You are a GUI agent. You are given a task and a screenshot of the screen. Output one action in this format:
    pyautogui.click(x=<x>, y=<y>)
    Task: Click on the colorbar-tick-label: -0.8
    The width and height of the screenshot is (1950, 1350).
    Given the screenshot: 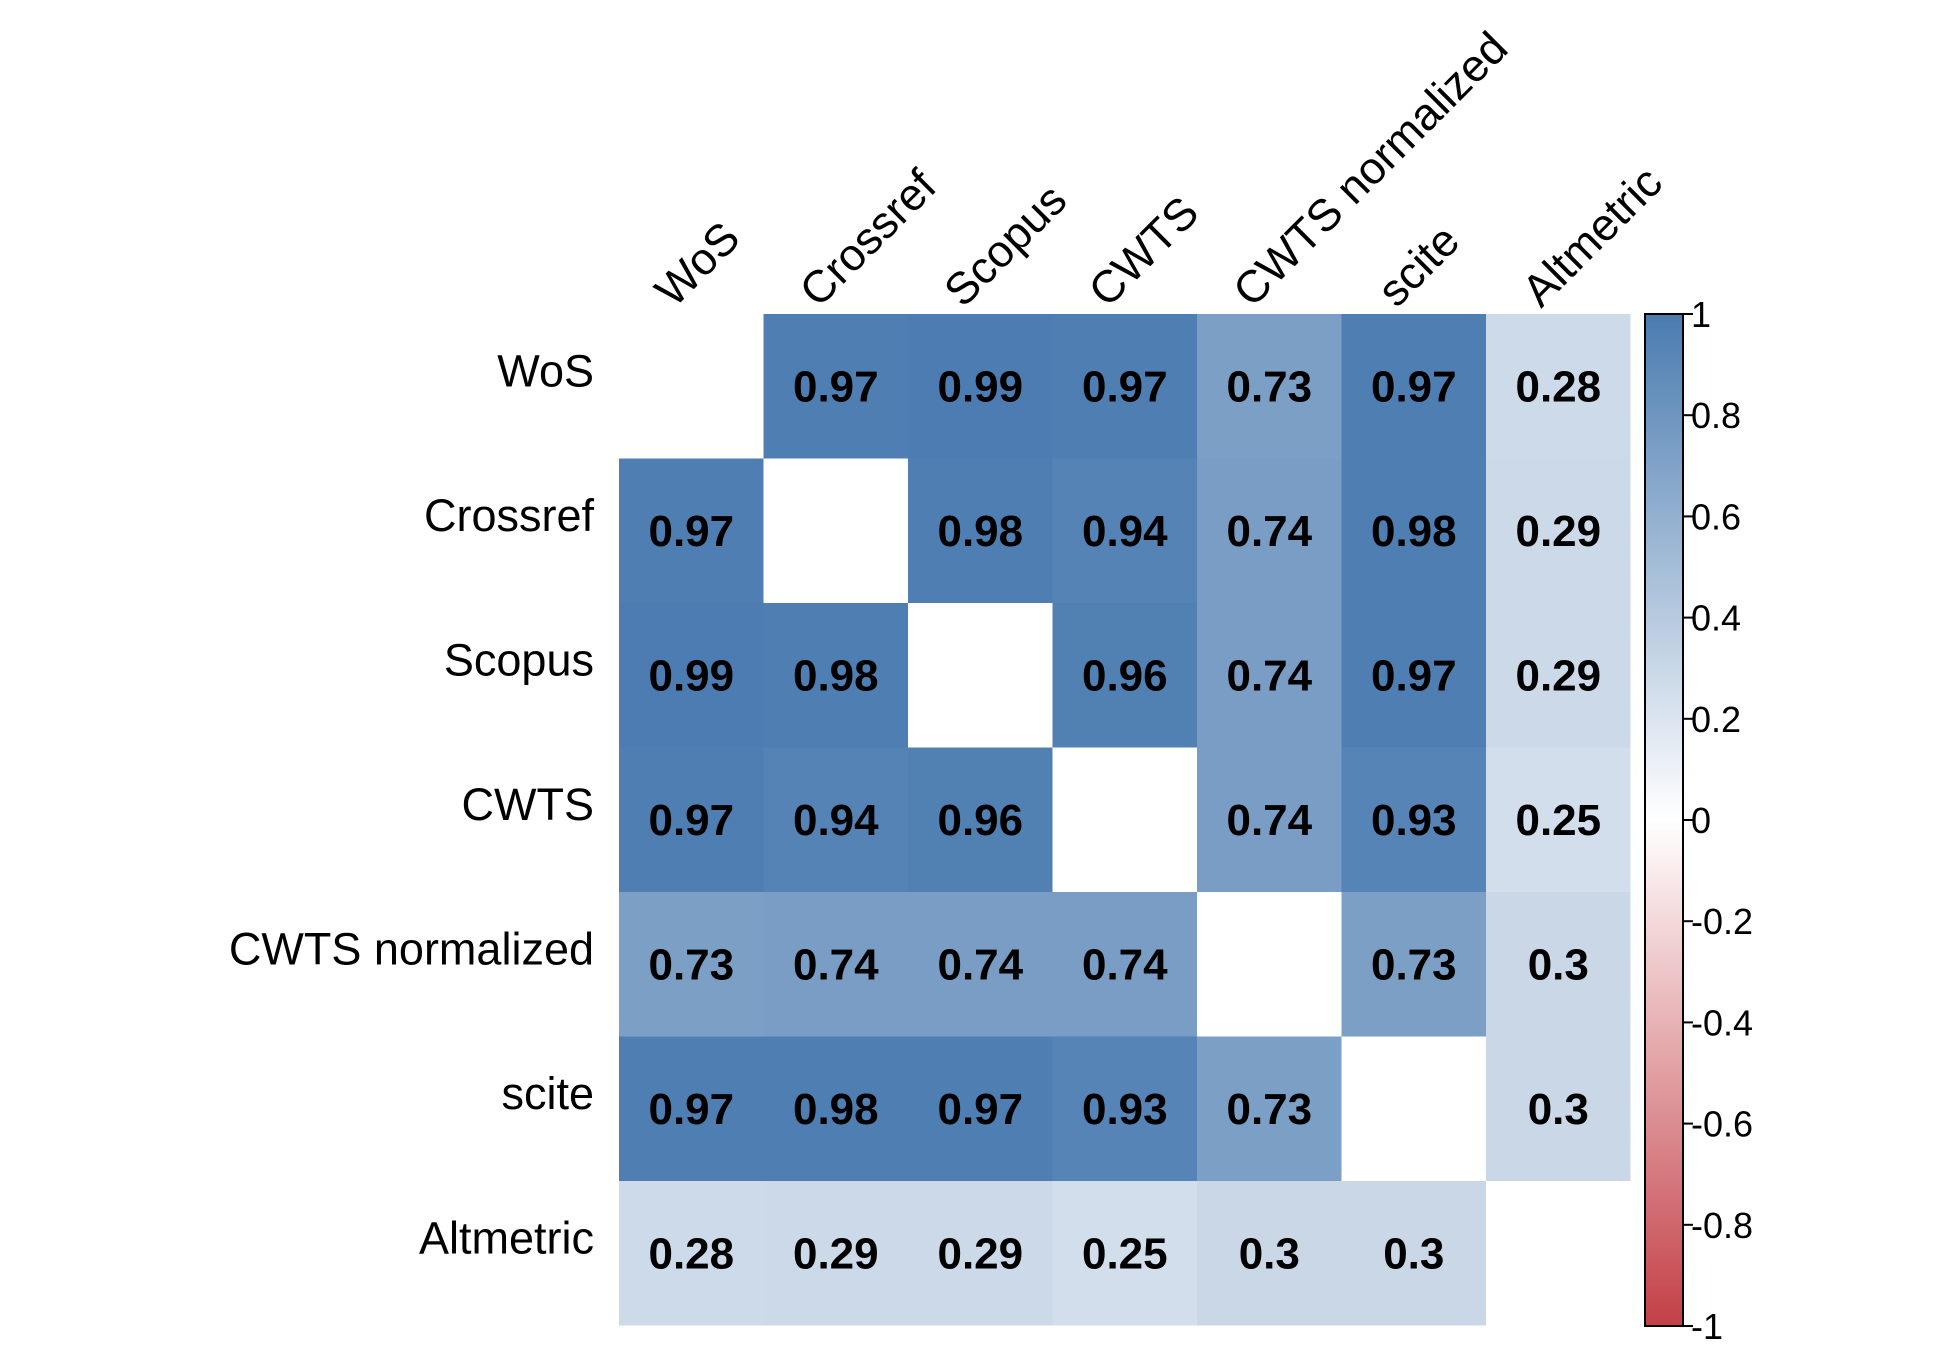 What is the action you would take?
    pyautogui.click(x=1722, y=1225)
    